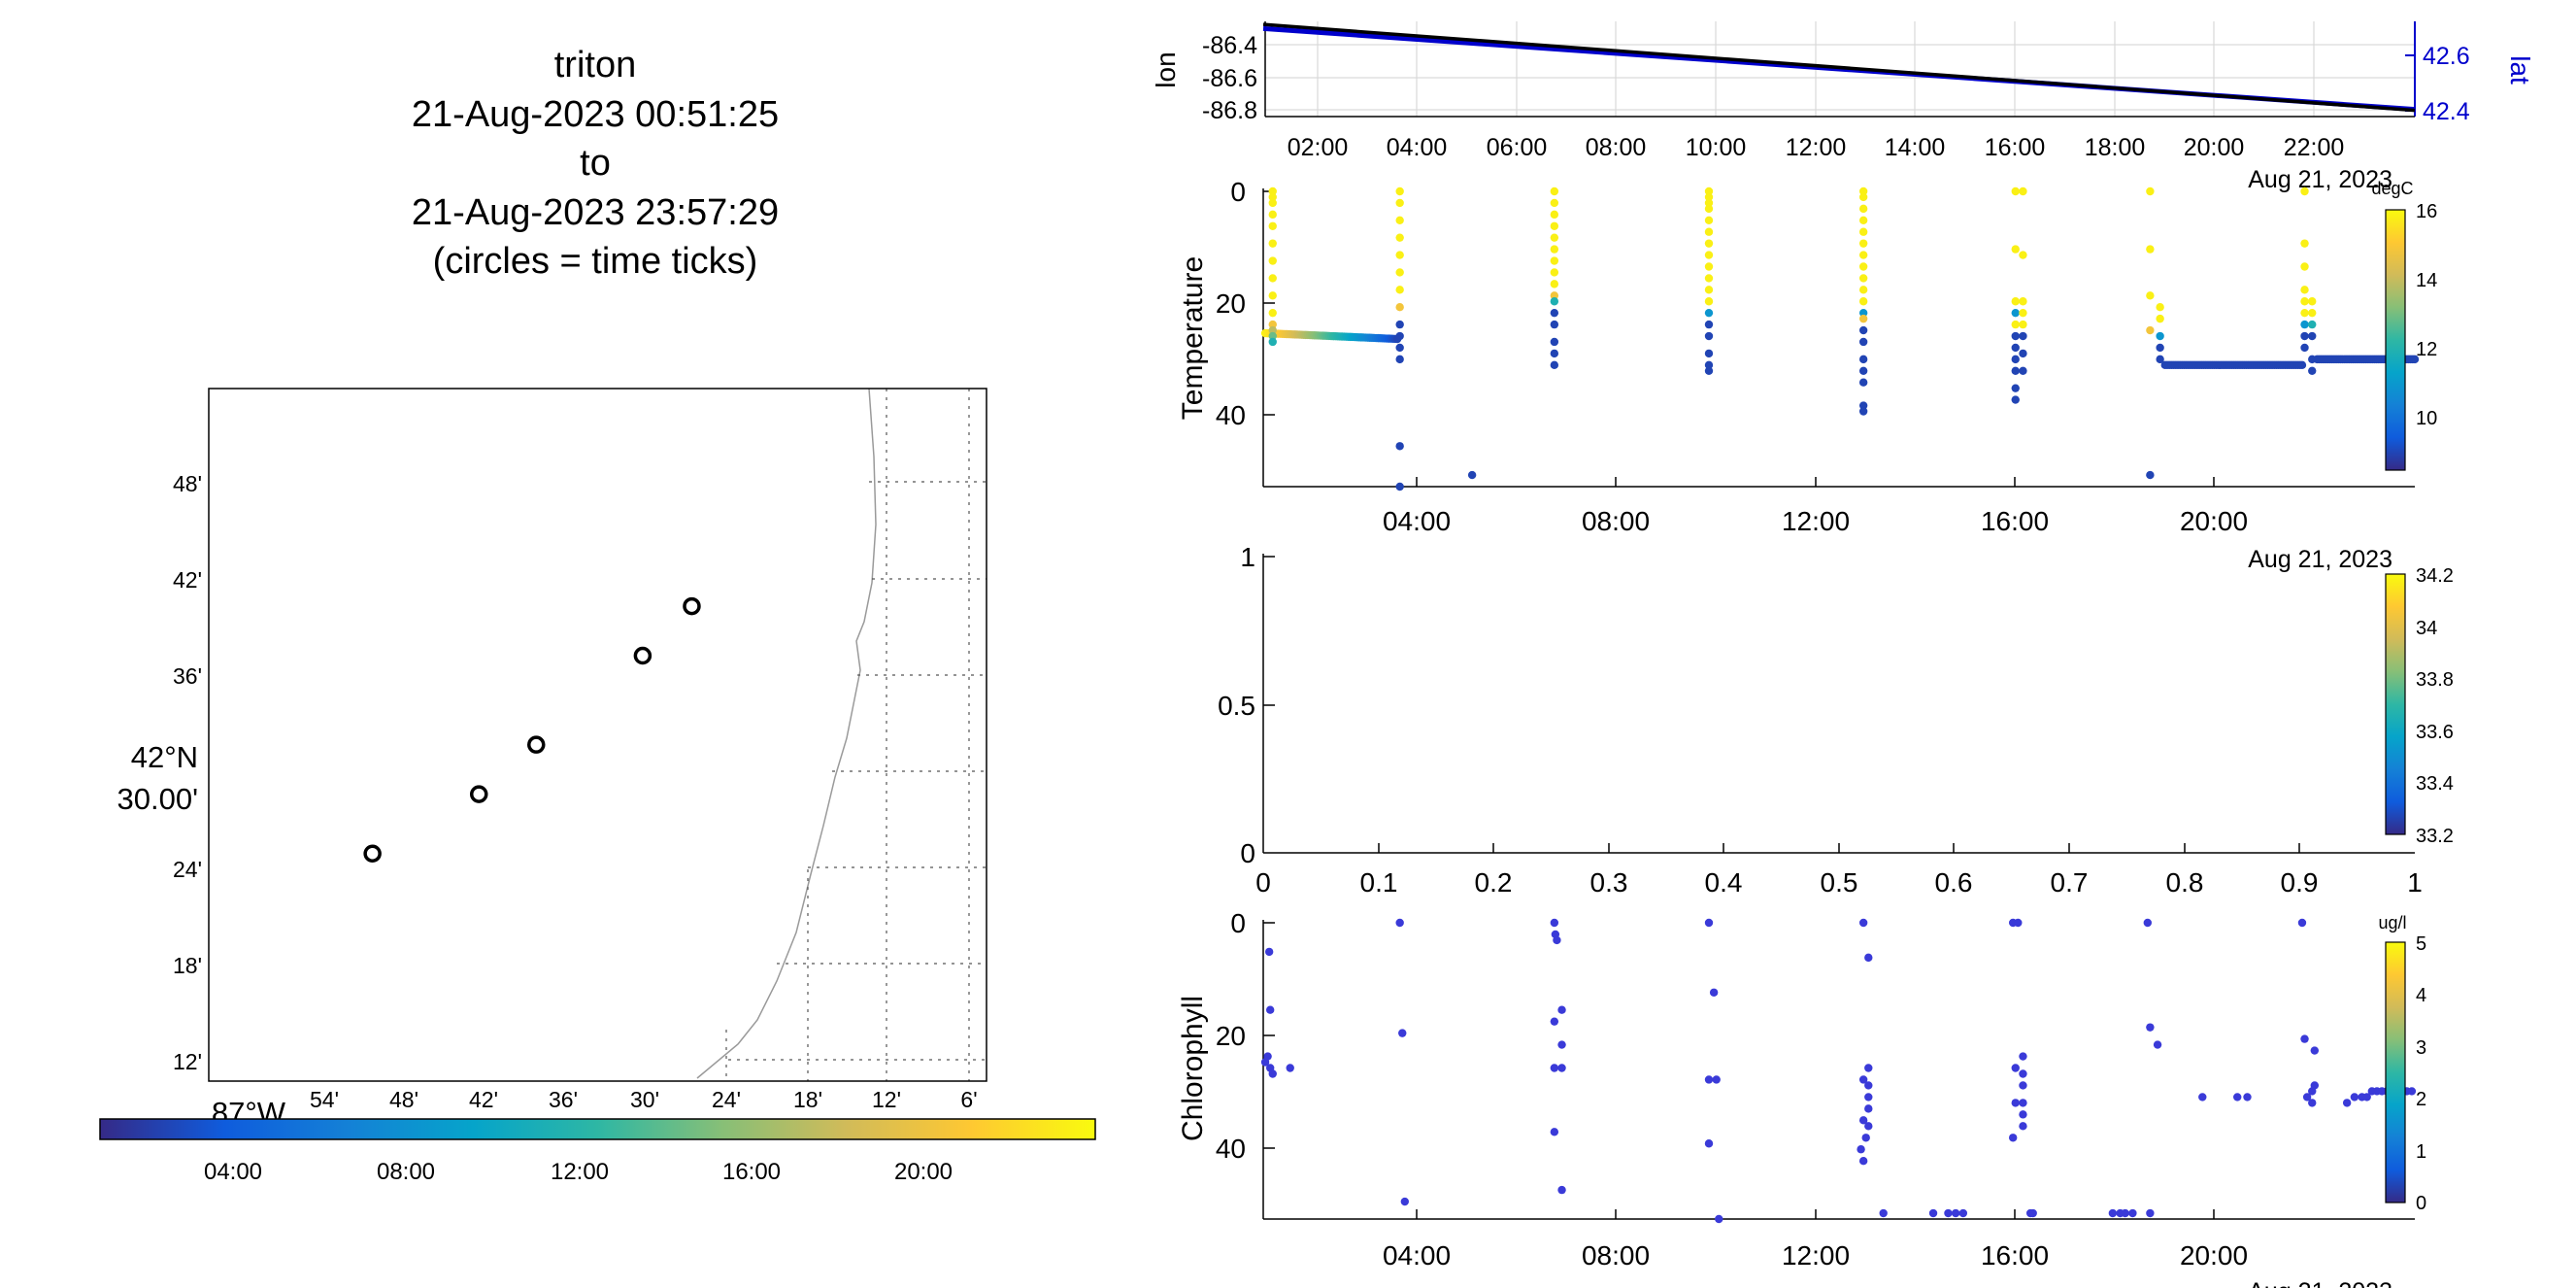 The width and height of the screenshot is (2576, 1288). Describe the element at coordinates (856, 735) in the screenshot. I see `map-graticule` at that location.